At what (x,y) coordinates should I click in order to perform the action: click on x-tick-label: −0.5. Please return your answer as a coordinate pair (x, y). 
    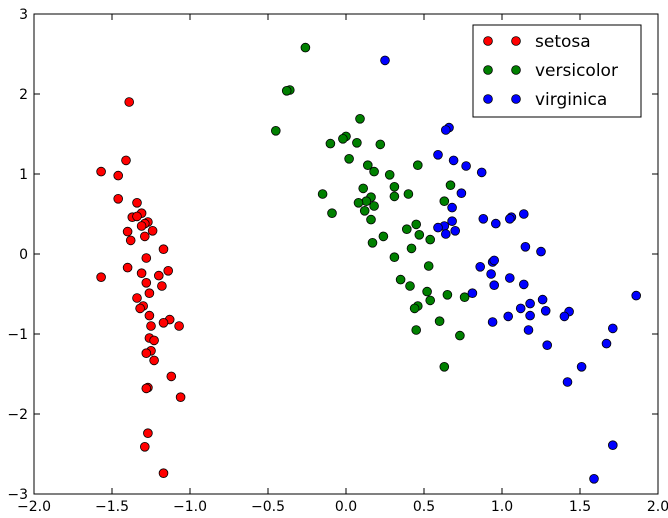
    Looking at the image, I should click on (268, 507).